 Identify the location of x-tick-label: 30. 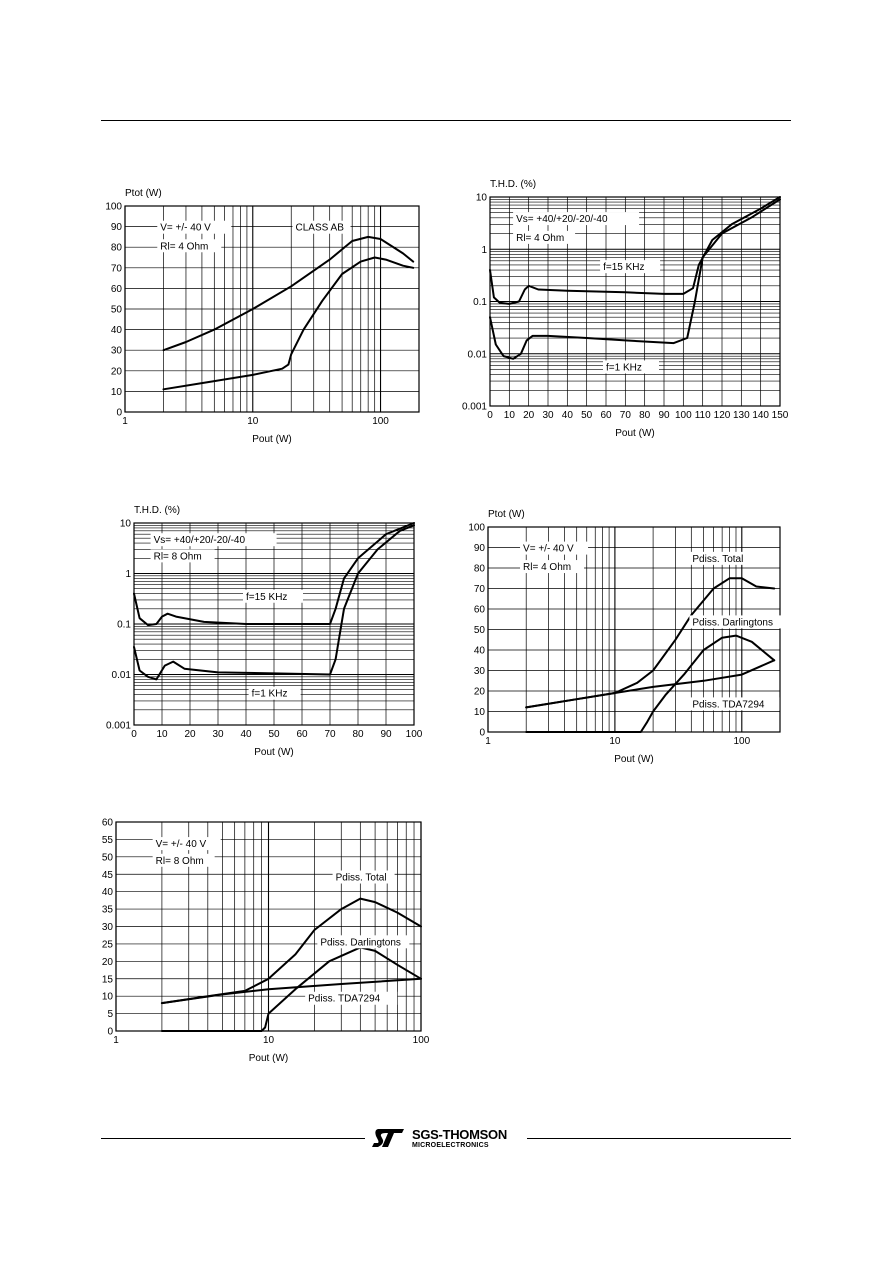
(548, 415).